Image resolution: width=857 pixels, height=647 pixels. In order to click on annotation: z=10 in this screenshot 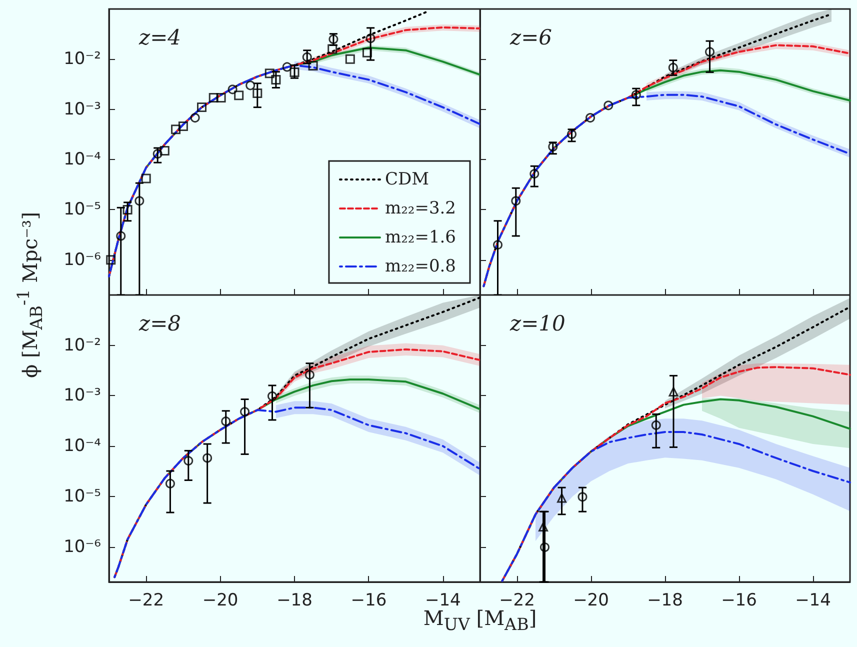, I will do `click(537, 324)`.